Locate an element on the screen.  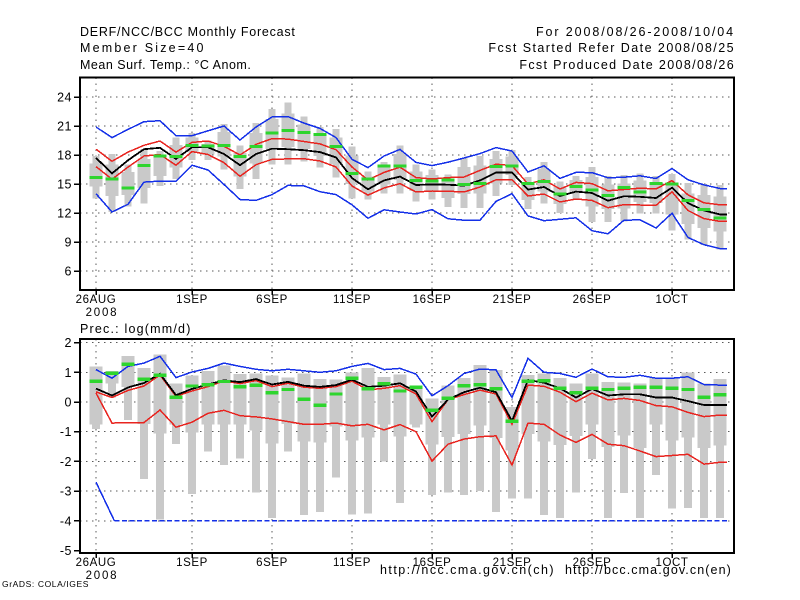
svg-text: http://bcc.cma.gov.cn(en) is located at coordinates (648, 570).